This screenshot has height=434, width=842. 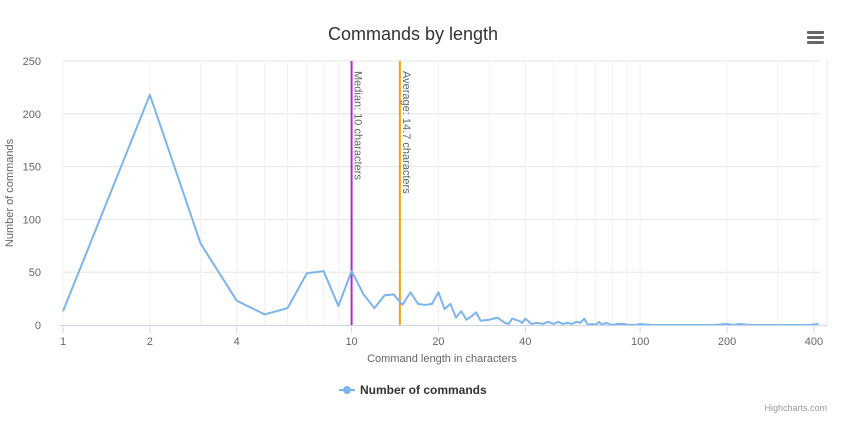 What do you see at coordinates (525, 342) in the screenshot?
I see `x-tick-label: 40` at bounding box center [525, 342].